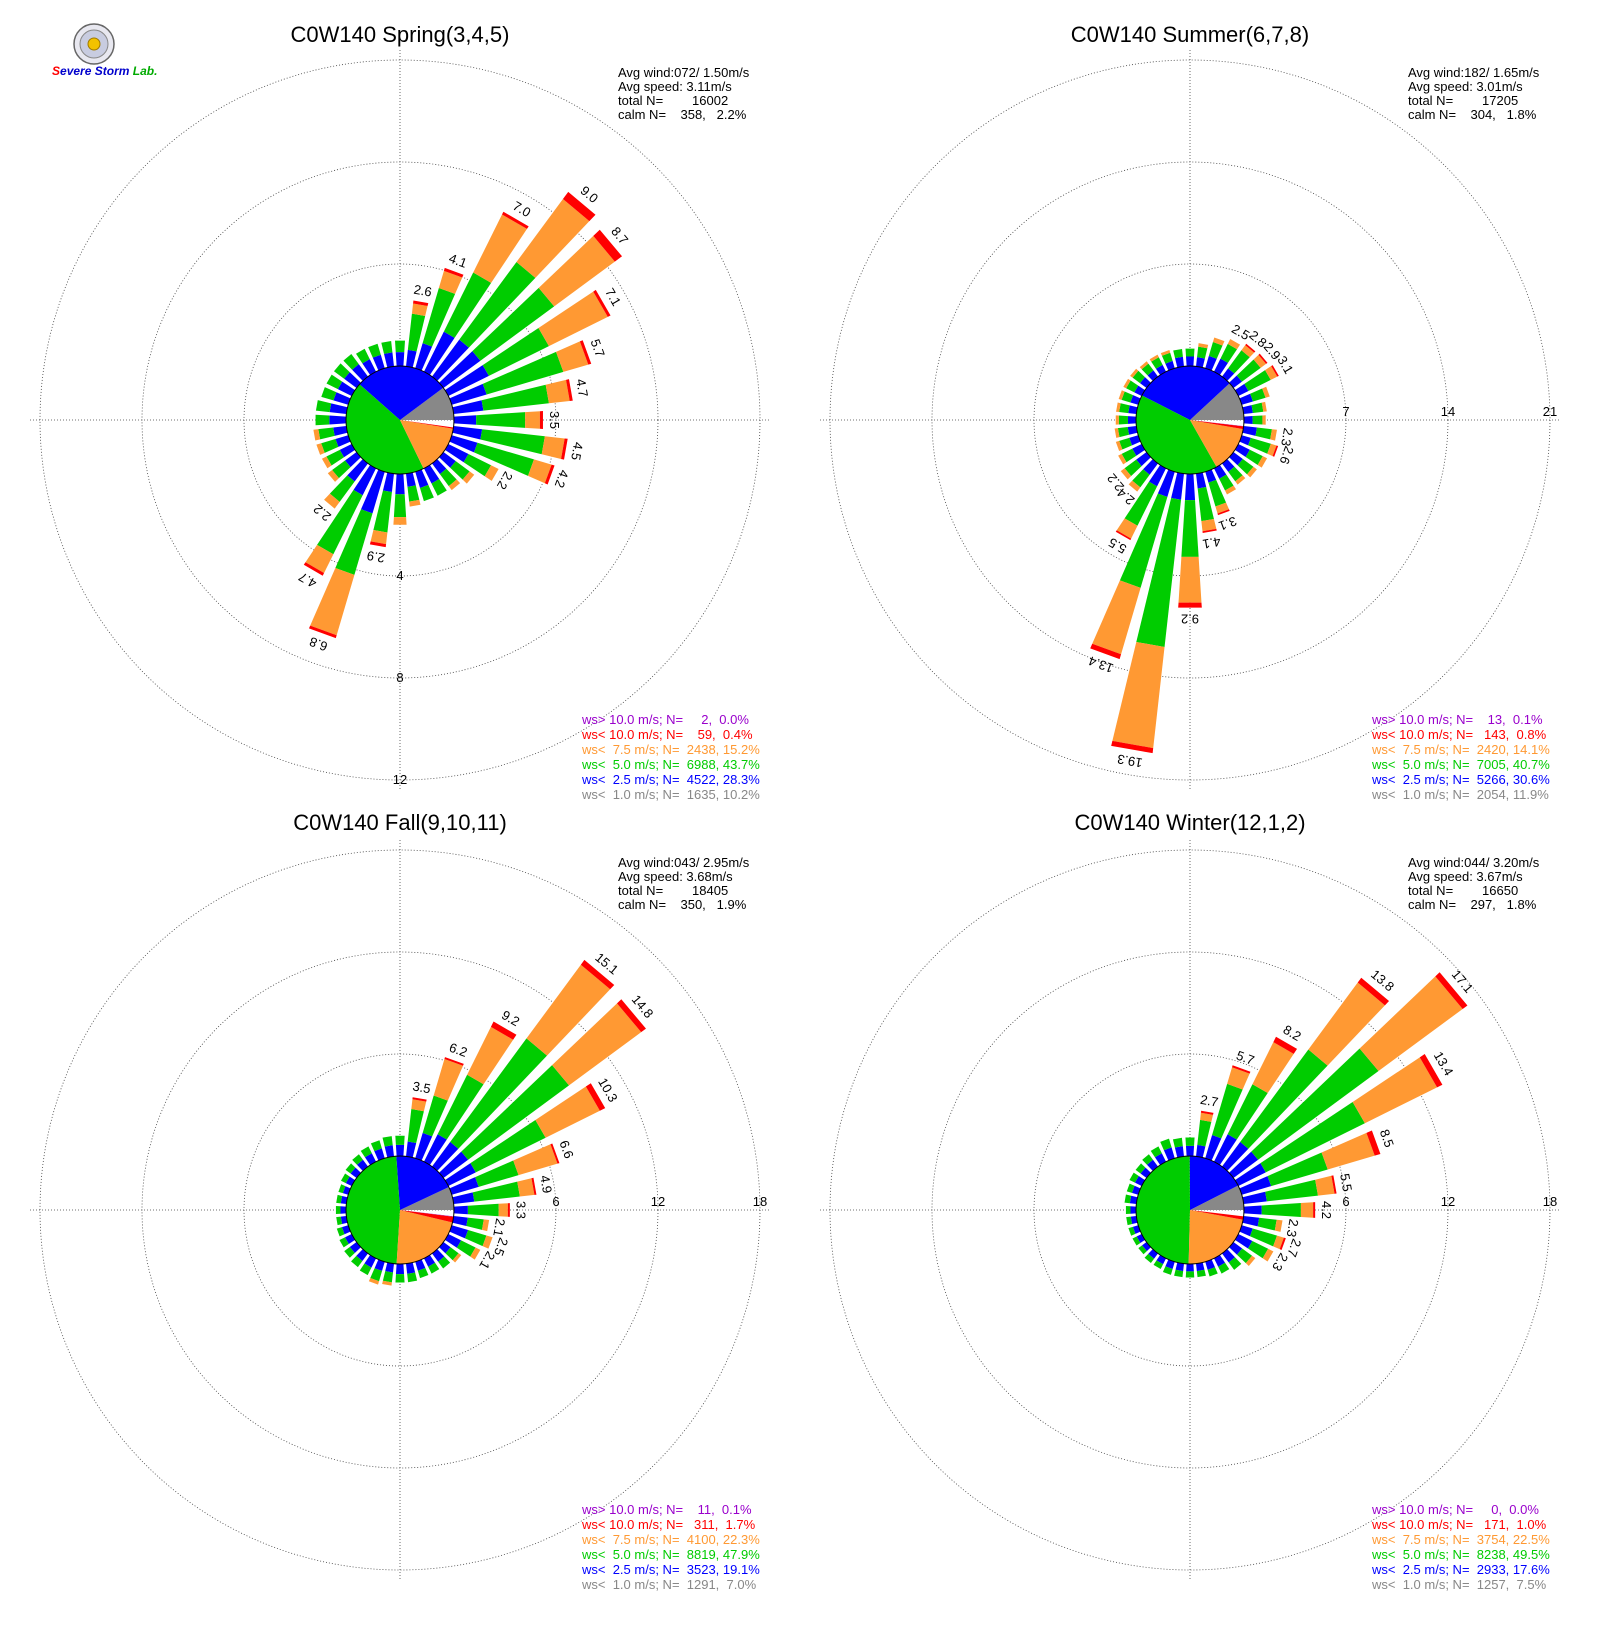 Image resolution: width=1620 pixels, height=1640 pixels. I want to click on ring-label: 4, so click(399, 575).